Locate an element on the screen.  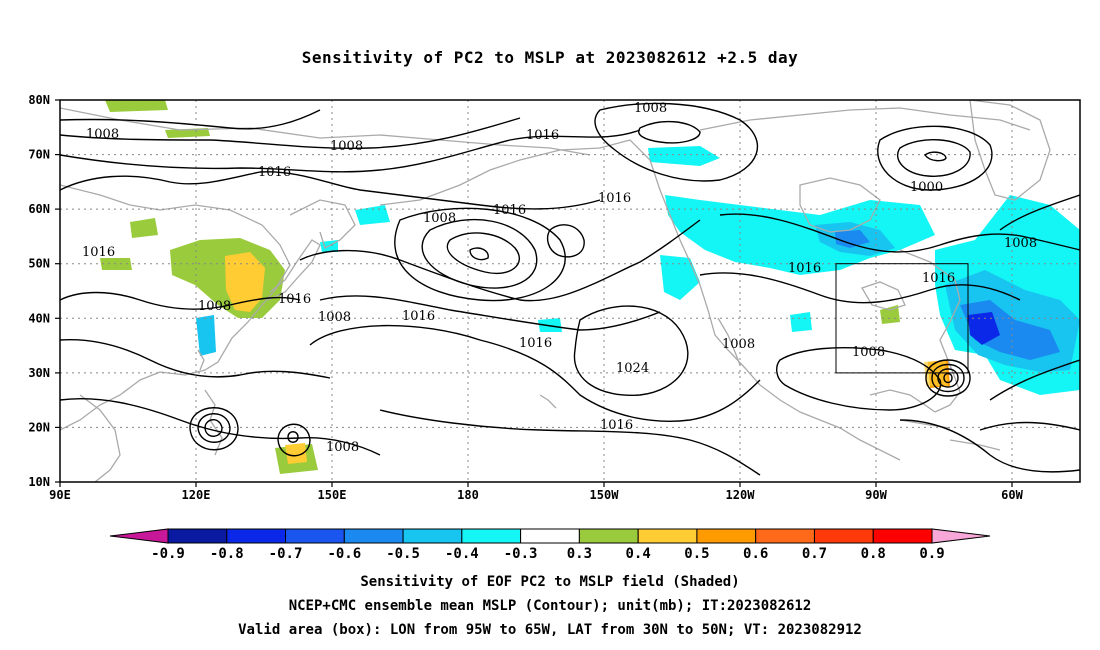
shade-darkblue-northam is located at coordinates (852, 239).